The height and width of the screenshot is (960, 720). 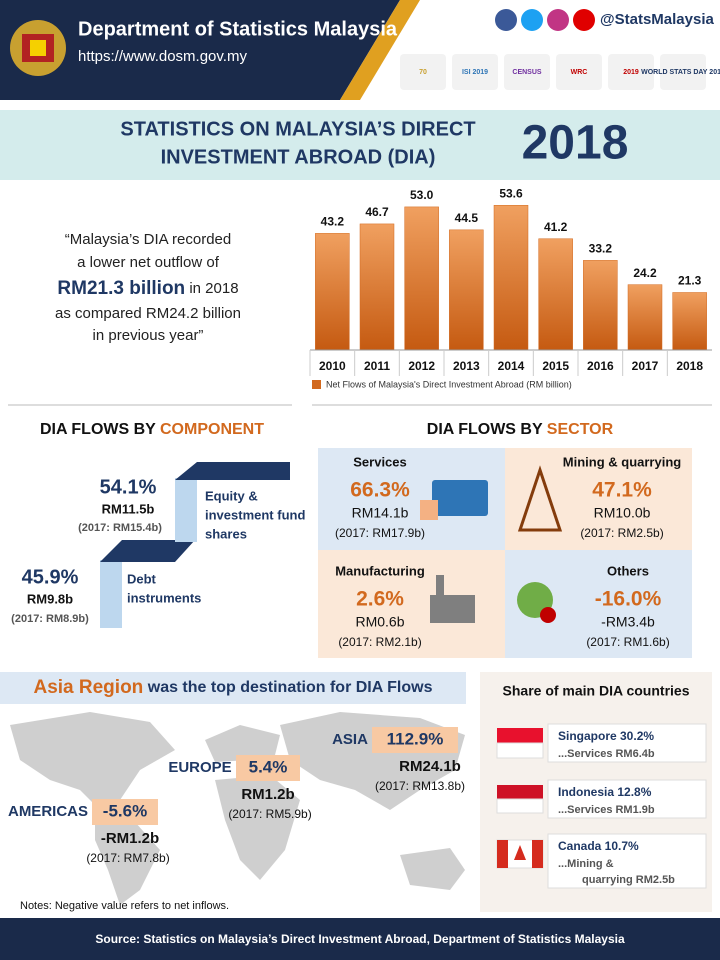 I want to click on logo-text: CENSUS, so click(x=527, y=72).